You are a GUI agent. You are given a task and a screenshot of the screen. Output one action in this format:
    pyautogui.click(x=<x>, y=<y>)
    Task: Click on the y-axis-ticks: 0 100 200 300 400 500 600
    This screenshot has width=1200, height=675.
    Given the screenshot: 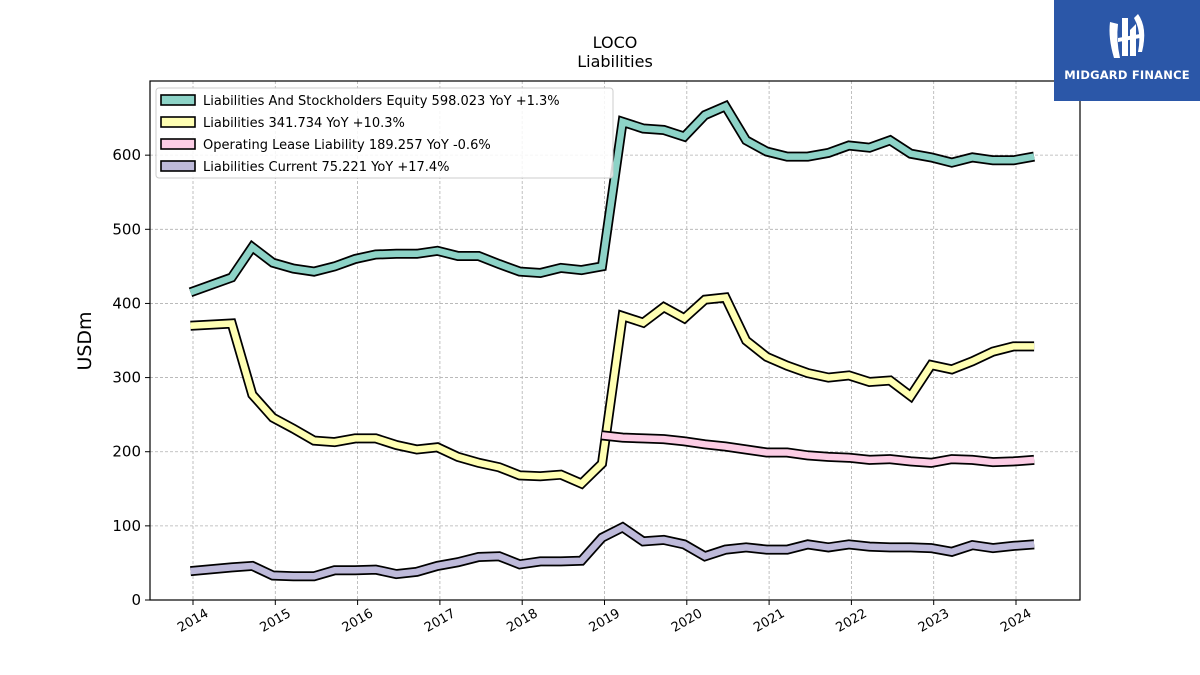 What is the action you would take?
    pyautogui.click(x=131, y=377)
    